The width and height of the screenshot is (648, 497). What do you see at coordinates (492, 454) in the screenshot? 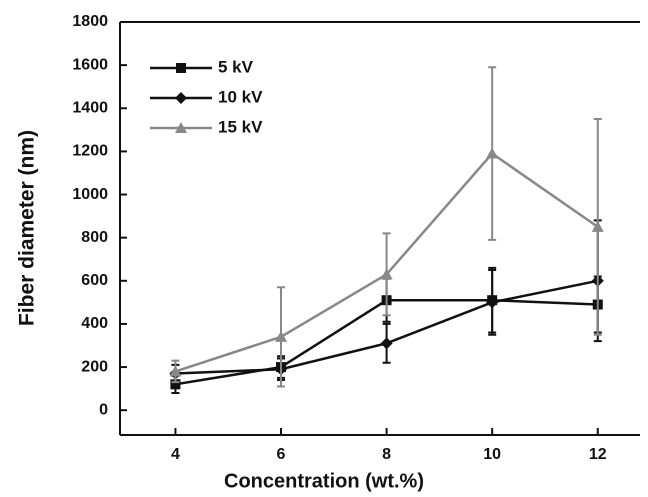
I see `x-tick-label: 10` at bounding box center [492, 454].